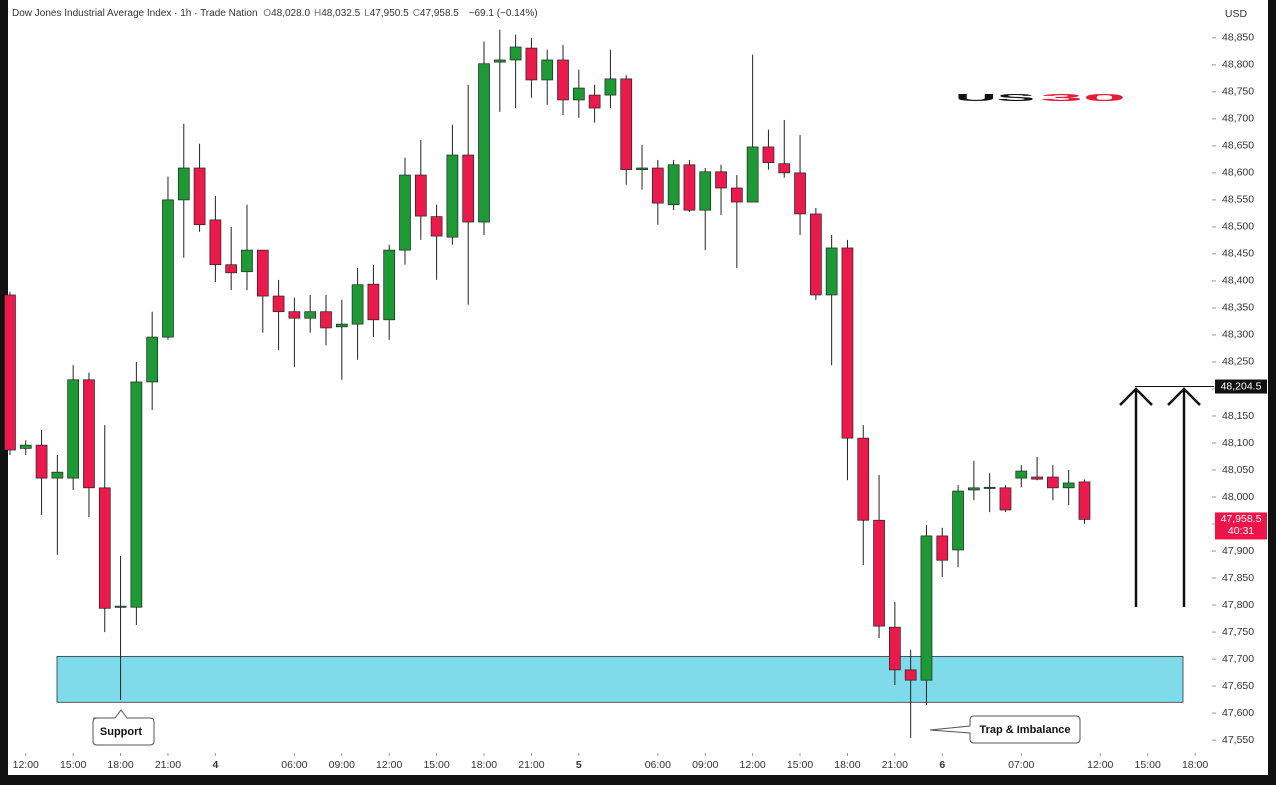 The width and height of the screenshot is (1276, 785). I want to click on y-tick-label: 48,700, so click(1238, 119).